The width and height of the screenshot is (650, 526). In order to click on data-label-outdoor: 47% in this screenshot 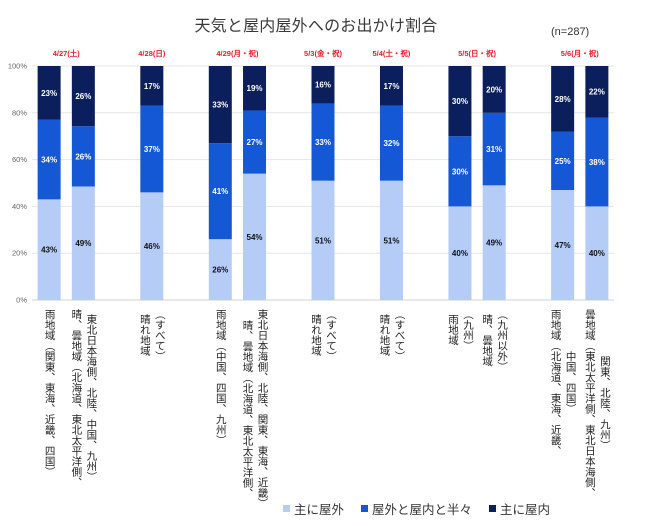, I will do `click(563, 245)`.